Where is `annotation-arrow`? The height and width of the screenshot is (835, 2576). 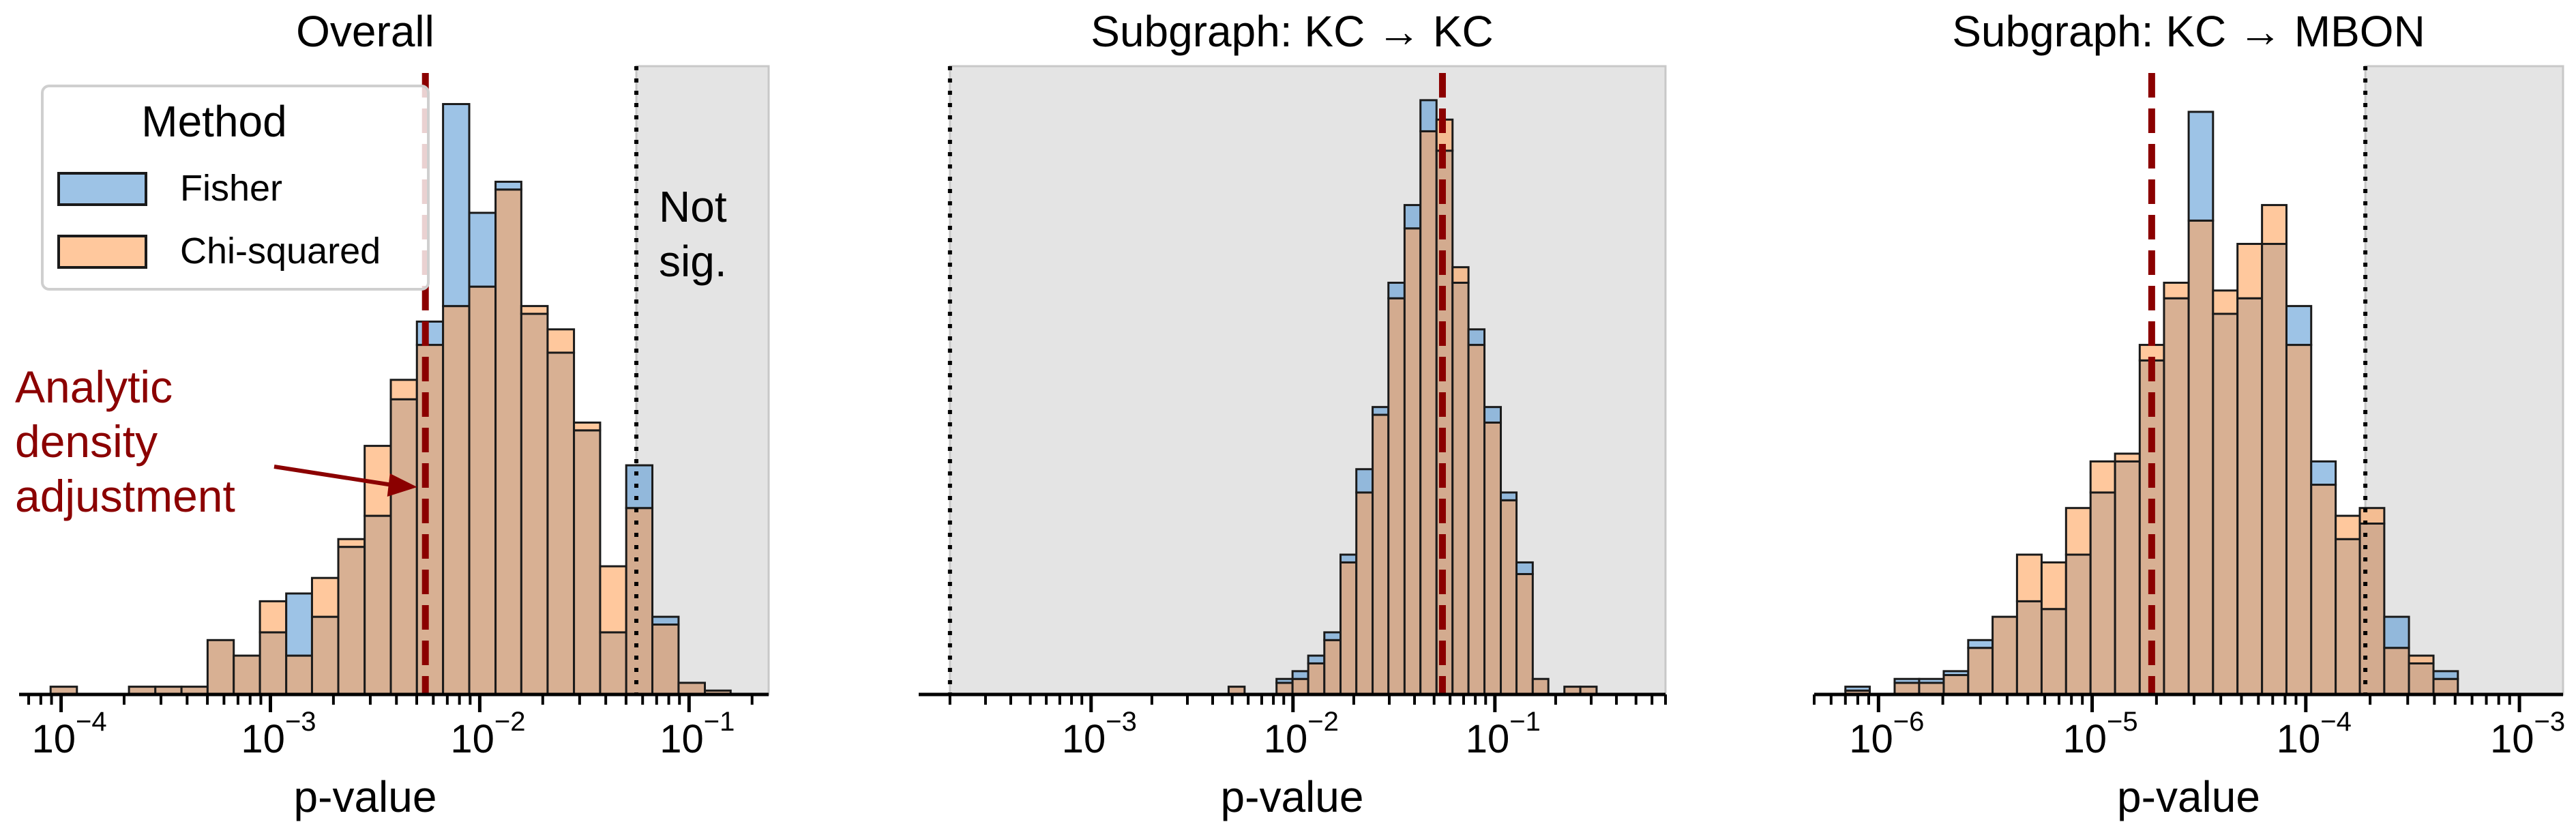
annotation-arrow is located at coordinates (335, 477).